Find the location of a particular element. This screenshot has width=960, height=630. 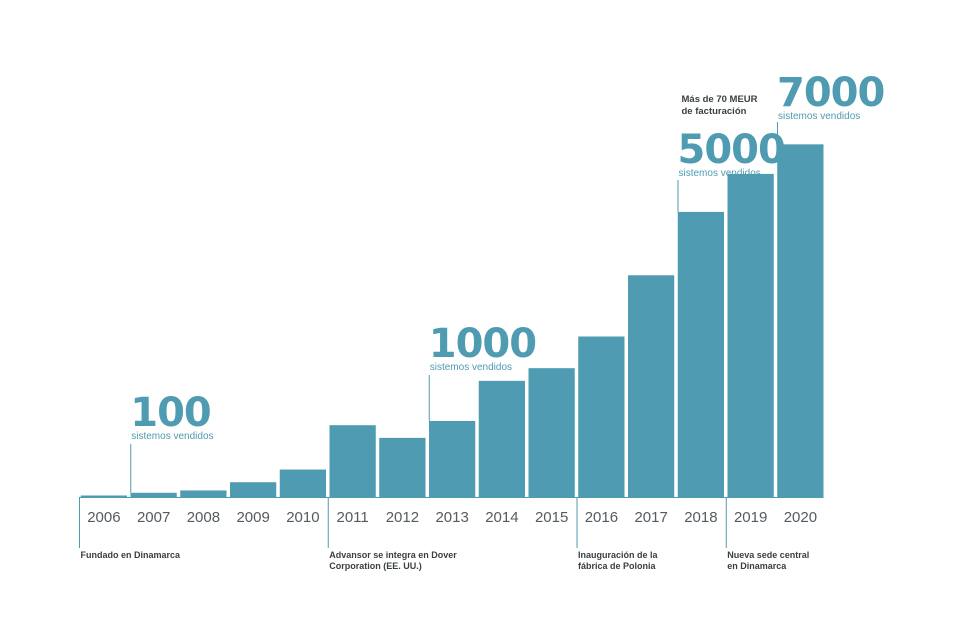

bar-2012 is located at coordinates (402, 467).